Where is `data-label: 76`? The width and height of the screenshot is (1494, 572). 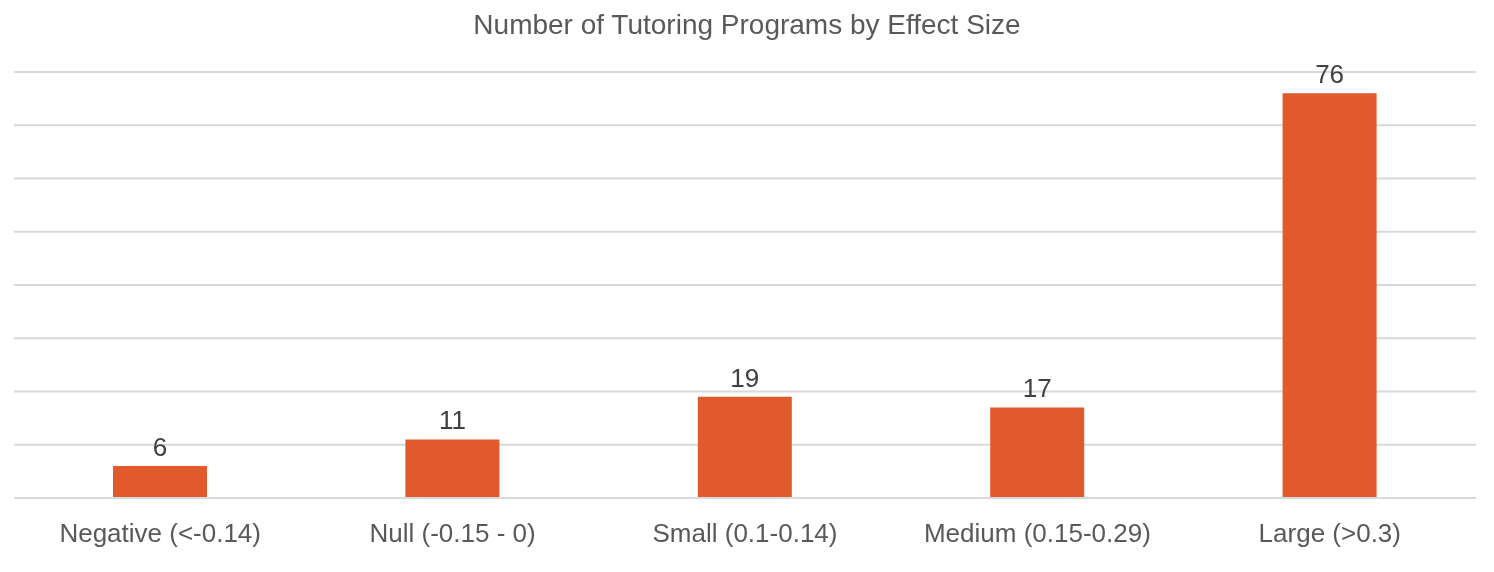
data-label: 76 is located at coordinates (1330, 74).